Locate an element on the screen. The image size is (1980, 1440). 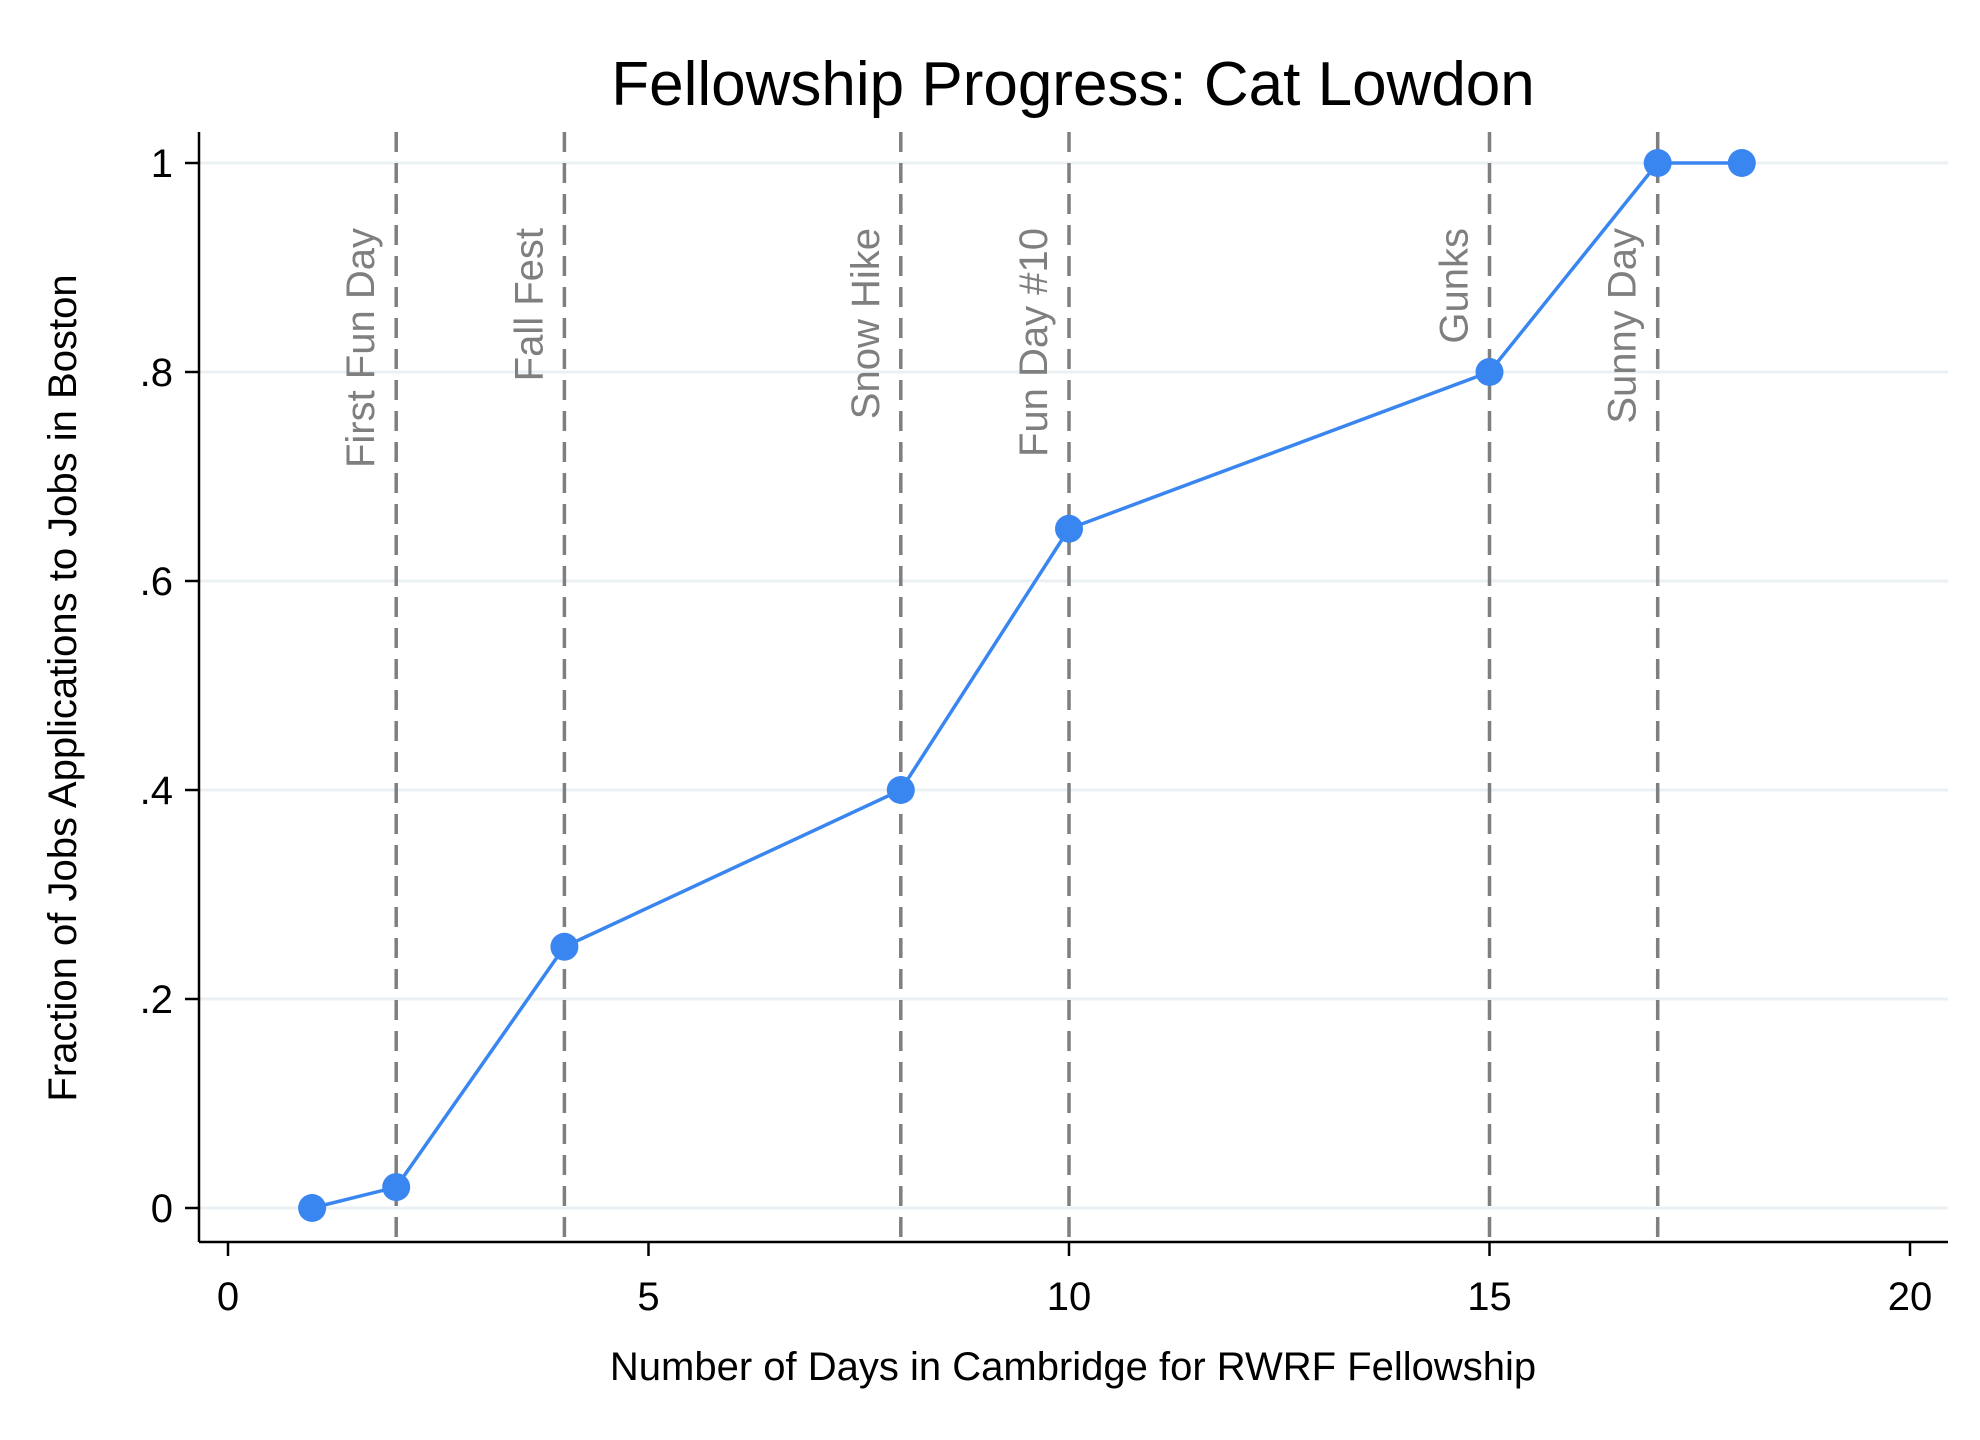
x-tick-label: 15 is located at coordinates (1489, 1297).